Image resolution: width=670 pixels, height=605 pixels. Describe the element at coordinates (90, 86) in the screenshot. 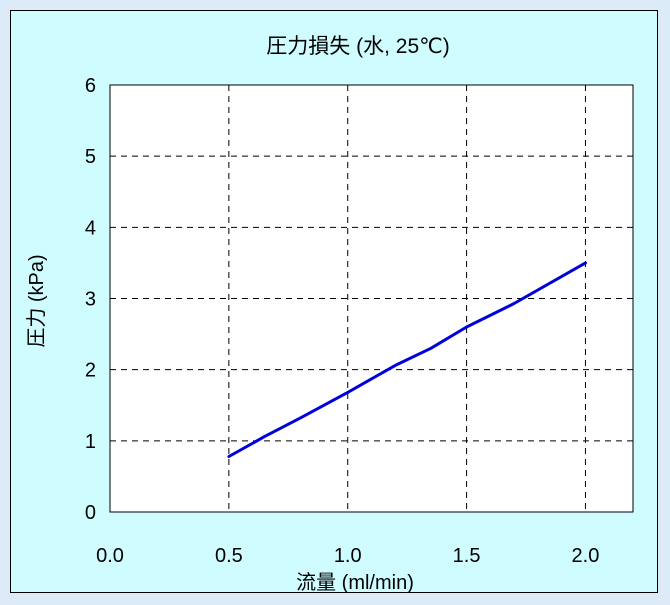

I see `y-tick-label: 6` at that location.